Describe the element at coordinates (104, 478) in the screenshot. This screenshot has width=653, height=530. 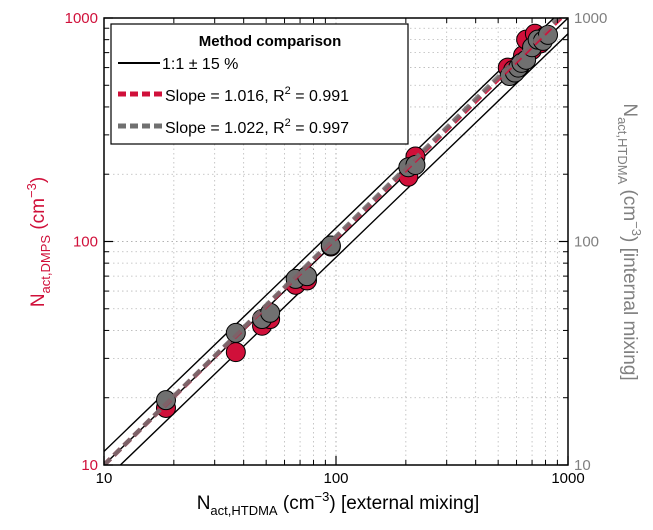
I see `x-tick-label: 10` at that location.